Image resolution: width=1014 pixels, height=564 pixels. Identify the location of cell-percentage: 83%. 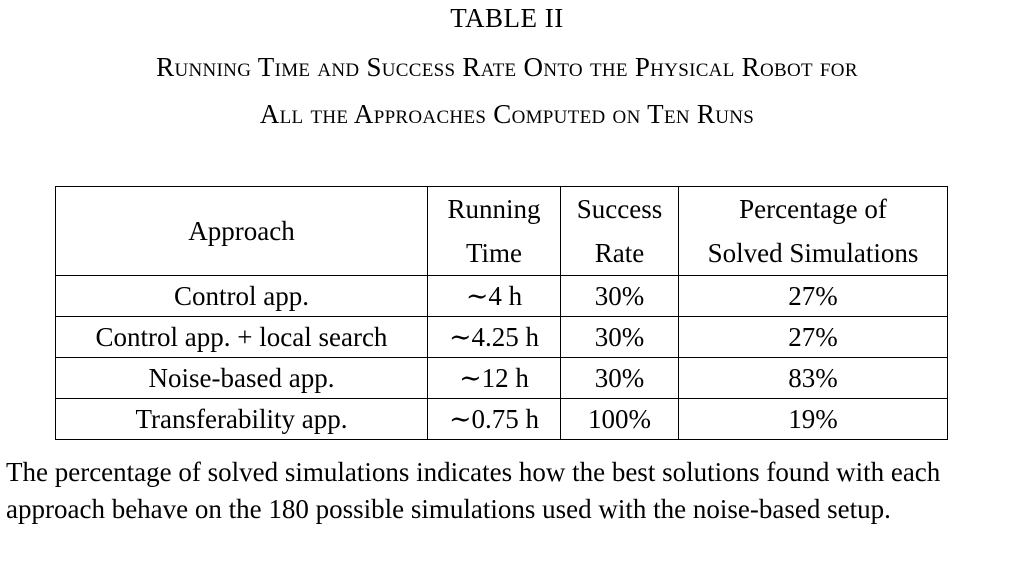
(813, 378).